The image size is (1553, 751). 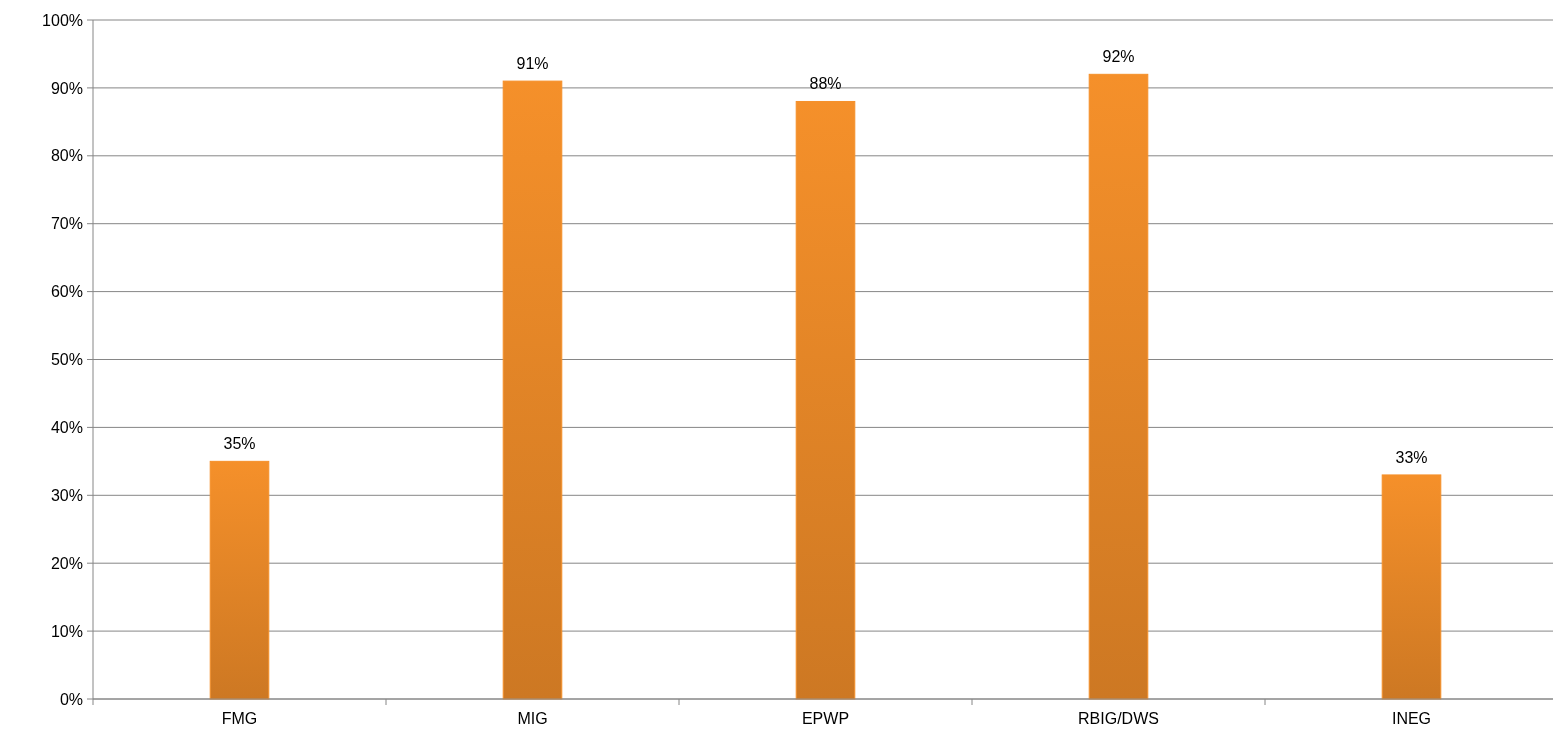 I want to click on x-tick-label: INEG, so click(x=1411, y=718).